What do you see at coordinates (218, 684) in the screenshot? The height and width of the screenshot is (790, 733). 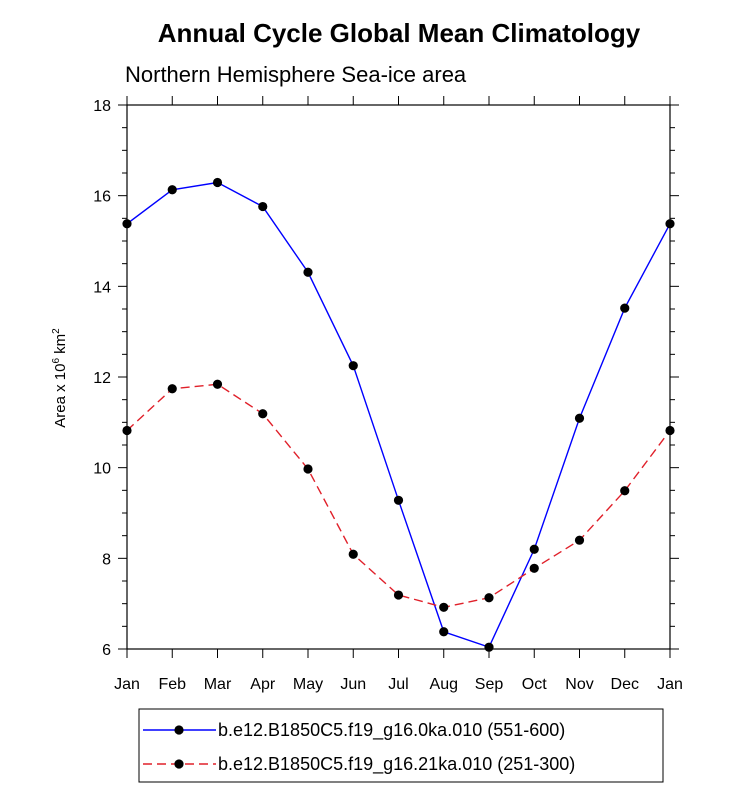 I see `x-tick-label: Mar` at bounding box center [218, 684].